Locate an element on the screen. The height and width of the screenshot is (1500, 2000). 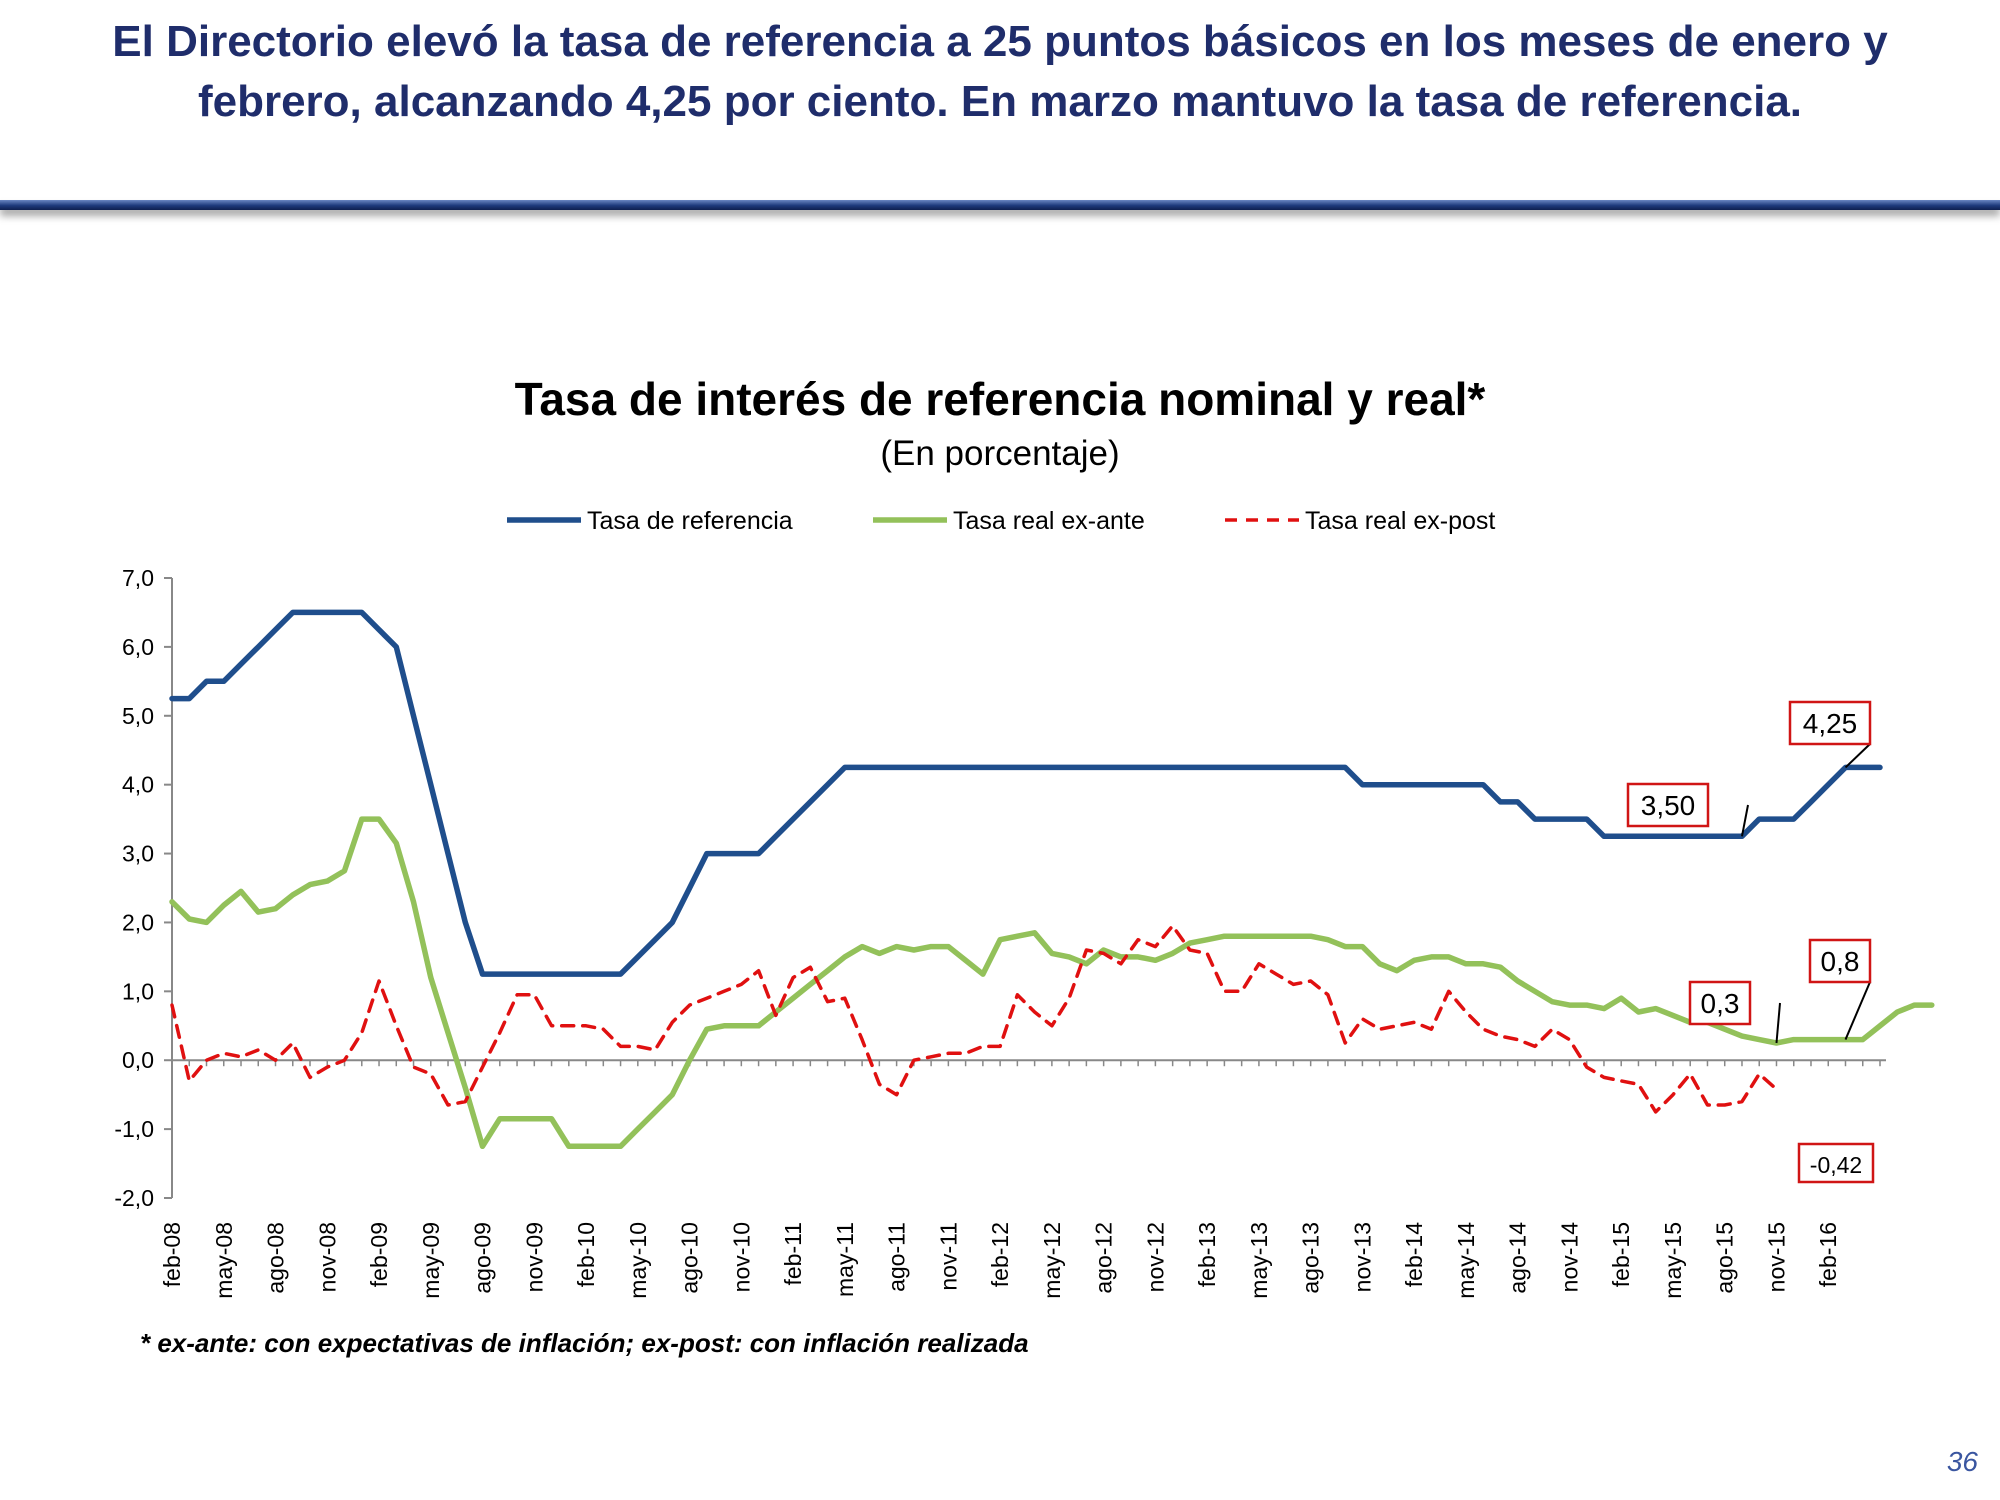
x-tick-label: ago-09 is located at coordinates (483, 1258).